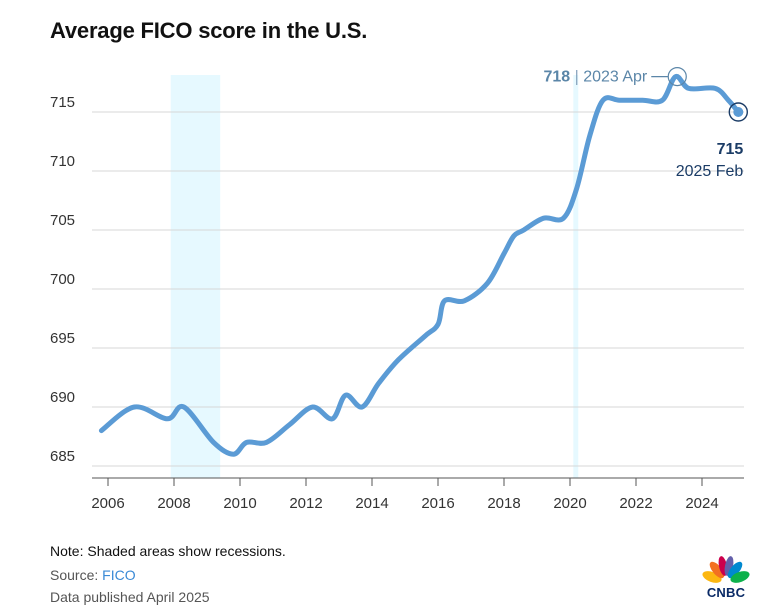  Describe the element at coordinates (62, 397) in the screenshot. I see `y-tick-label: 690` at that location.